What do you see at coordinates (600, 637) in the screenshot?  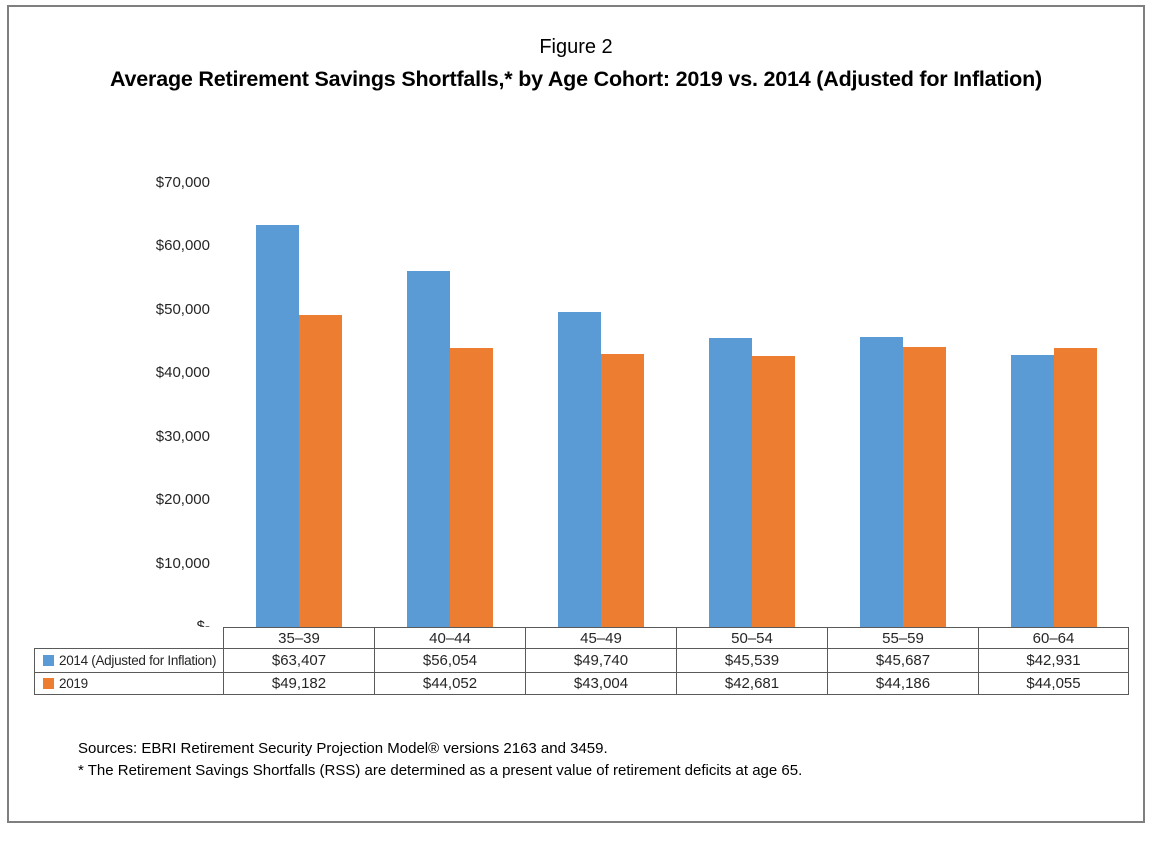 I see `category-header: 45–49` at bounding box center [600, 637].